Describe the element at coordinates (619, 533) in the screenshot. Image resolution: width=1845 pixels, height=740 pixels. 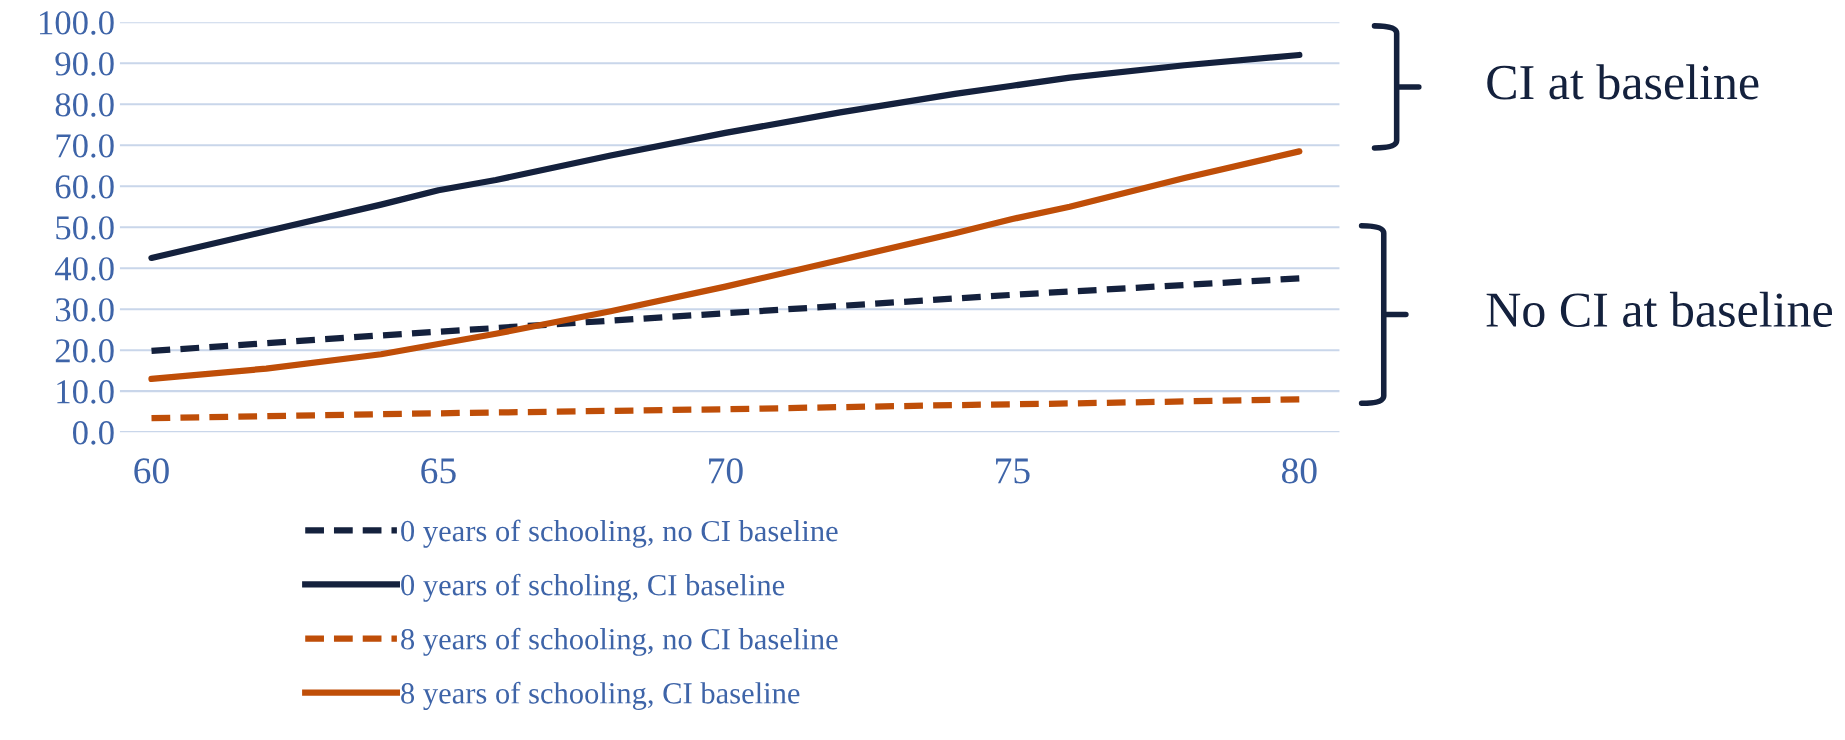
I see `legend-label: 0 years of schooling, no CI baseline` at that location.